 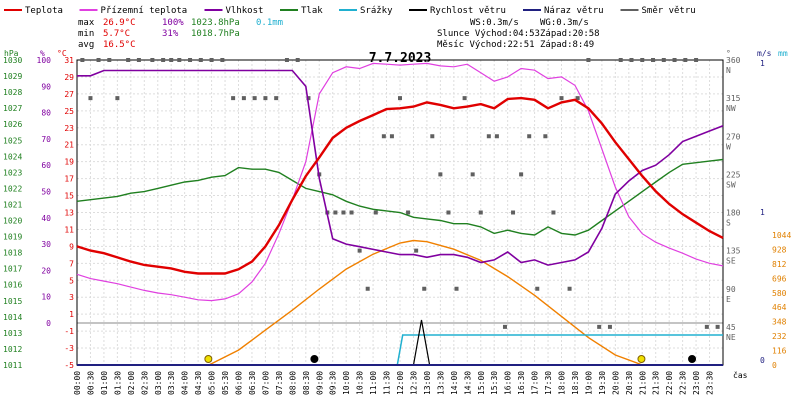 I want to click on tick-label-time: 08:30, so click(x=306, y=383).